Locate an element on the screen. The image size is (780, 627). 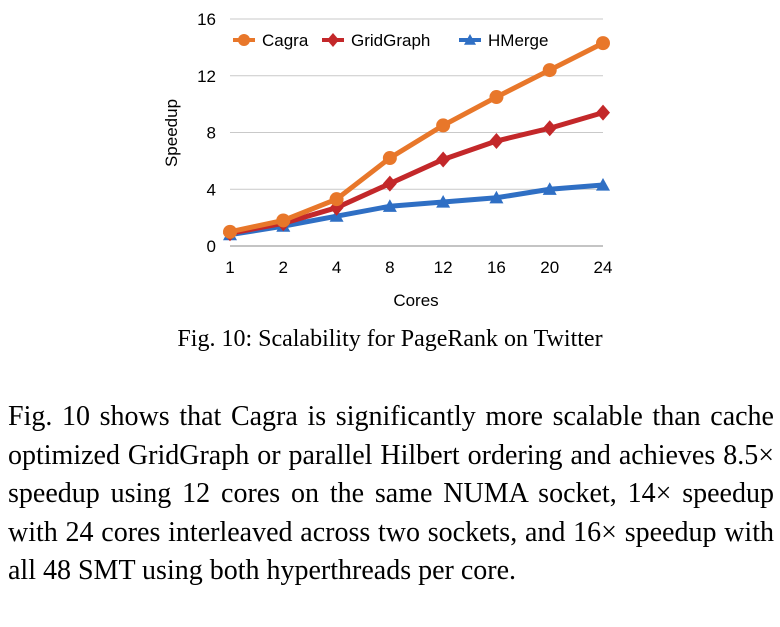
x-axis-label: Cores is located at coordinates (415, 300).